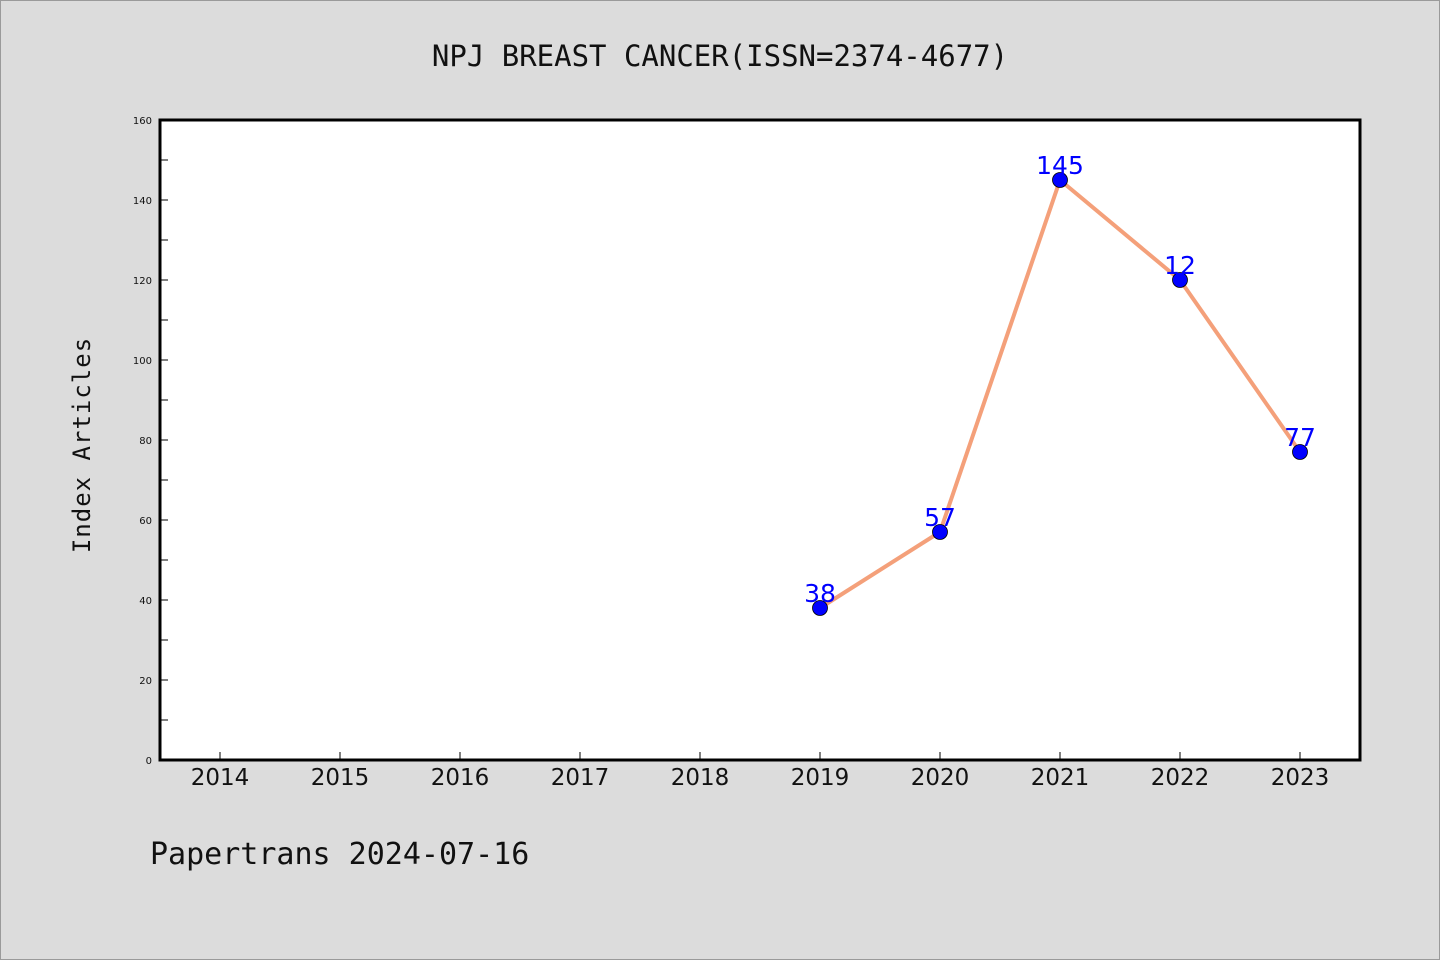 The width and height of the screenshot is (1440, 960). I want to click on y-tick-label: 20, so click(145, 681).